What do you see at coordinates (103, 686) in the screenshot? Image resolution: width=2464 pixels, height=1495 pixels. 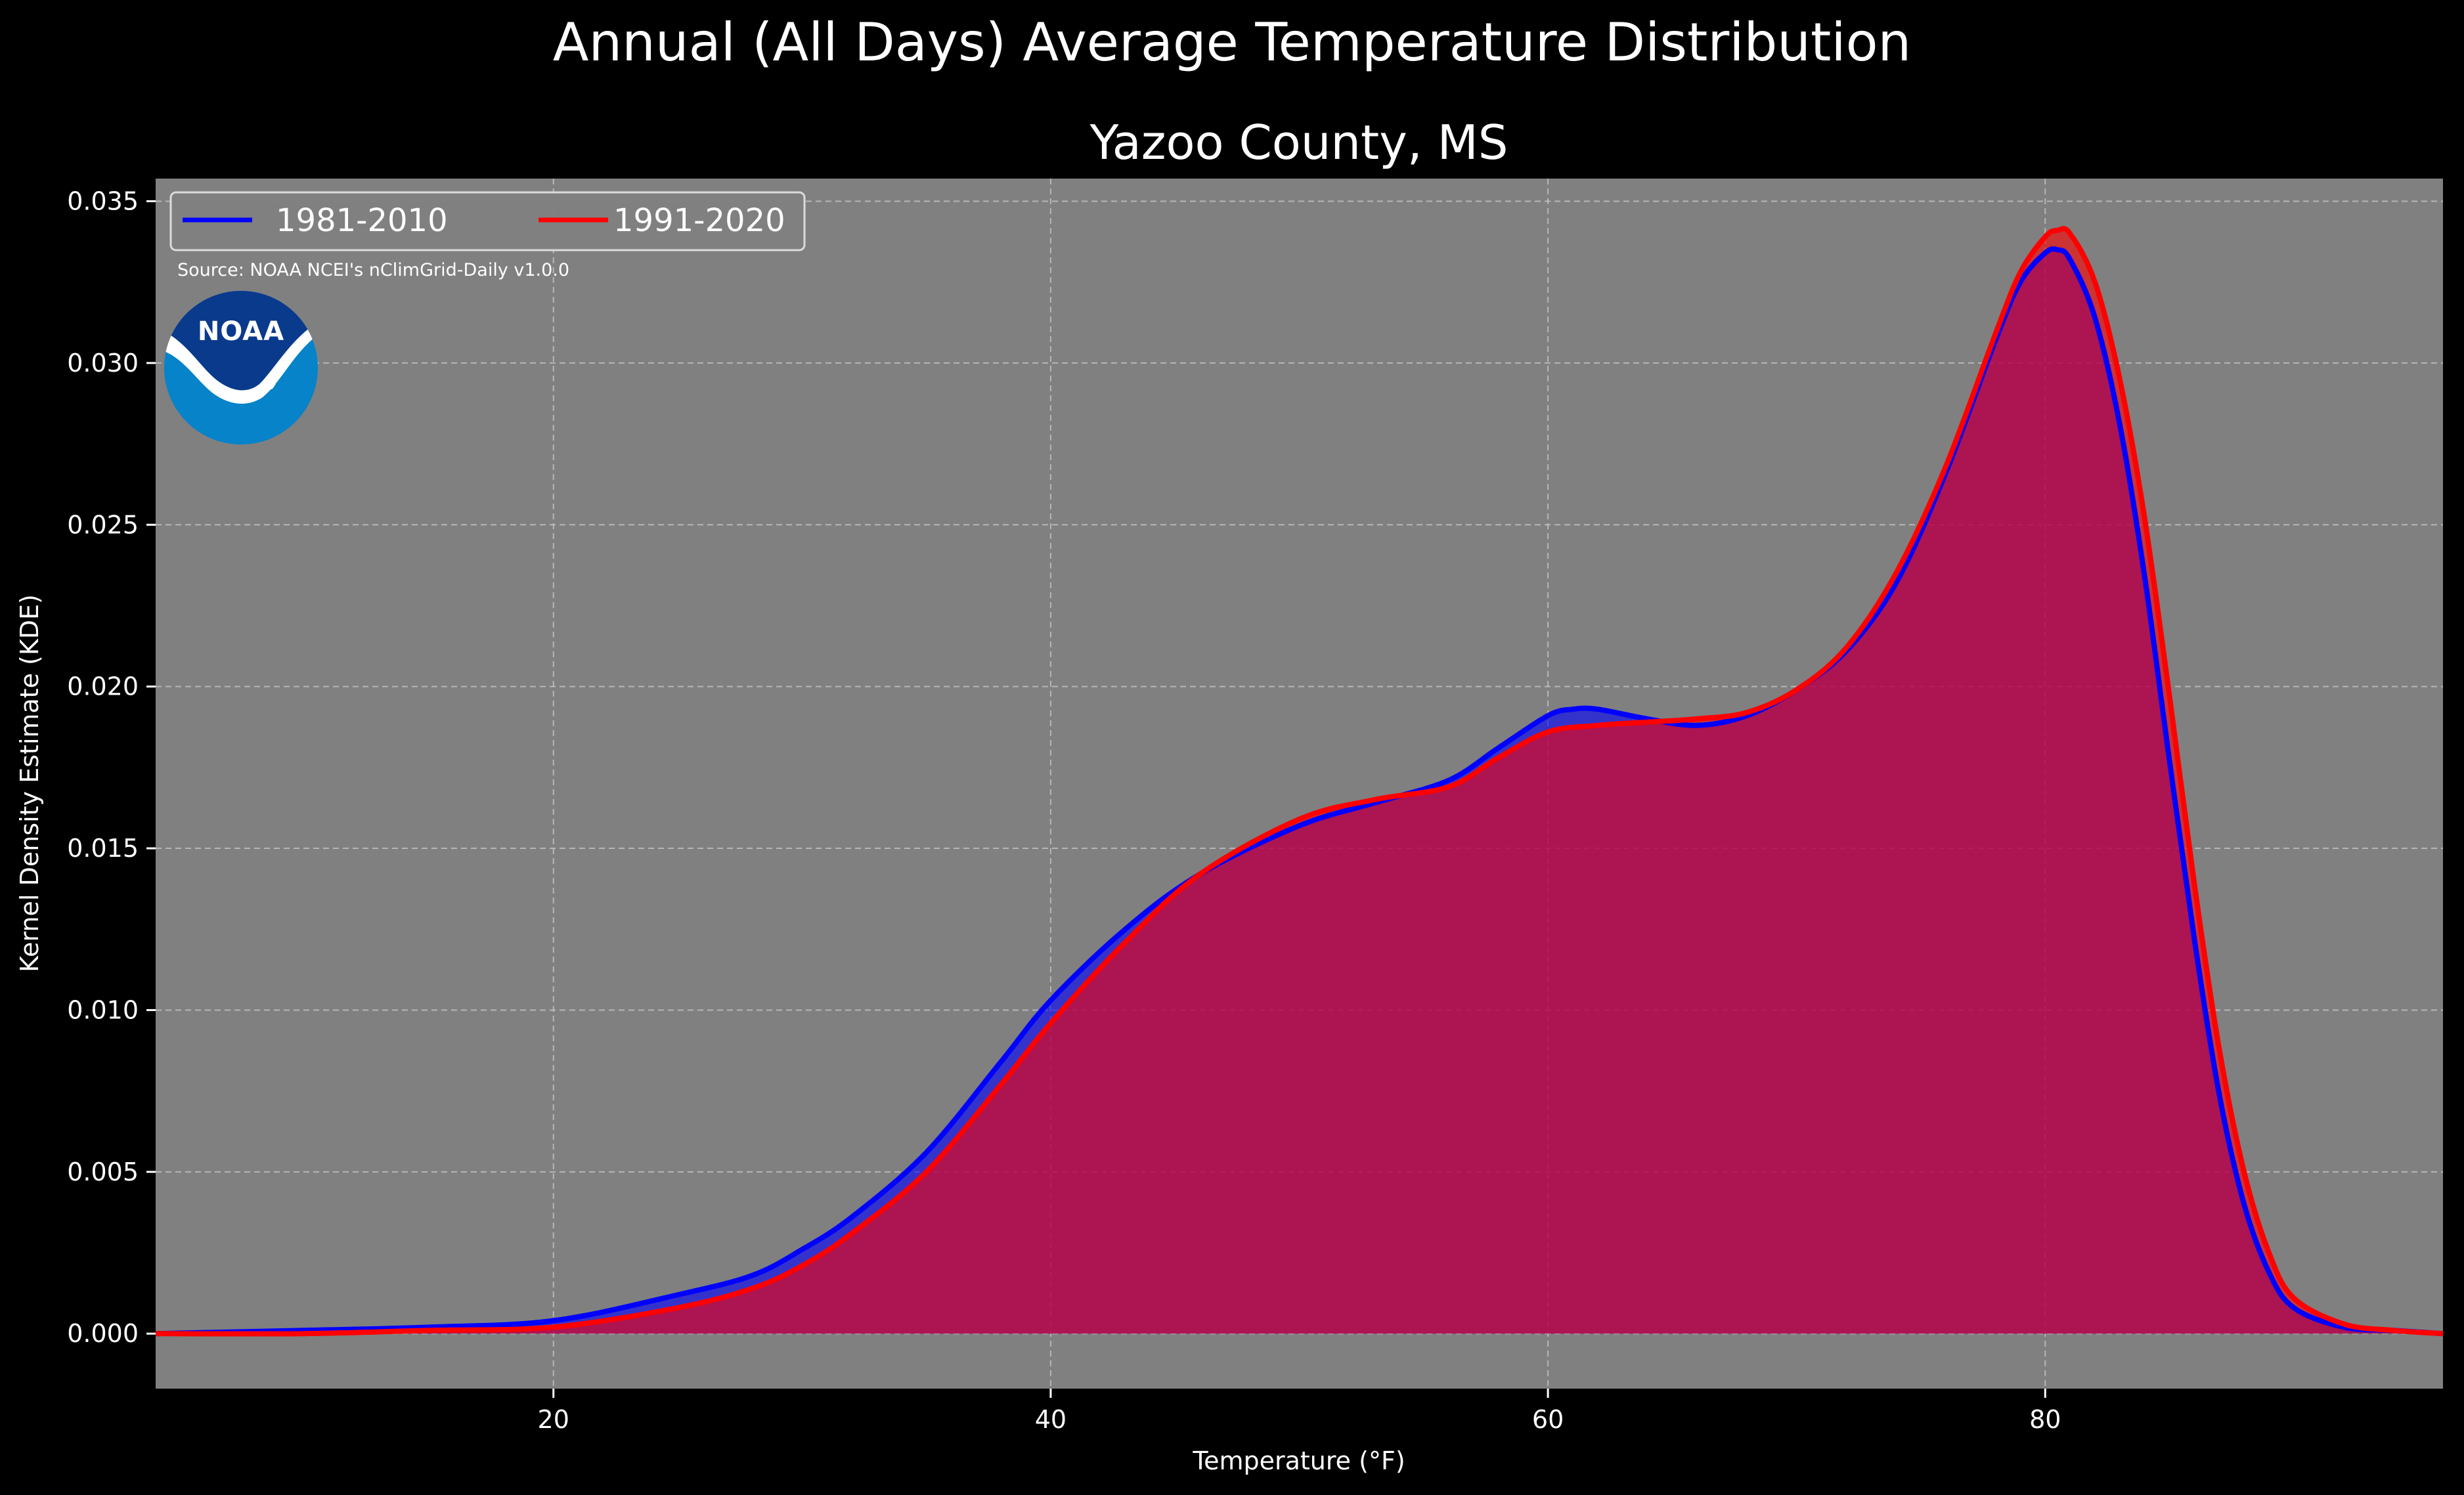 I see `y-tick-label: 0.020` at bounding box center [103, 686].